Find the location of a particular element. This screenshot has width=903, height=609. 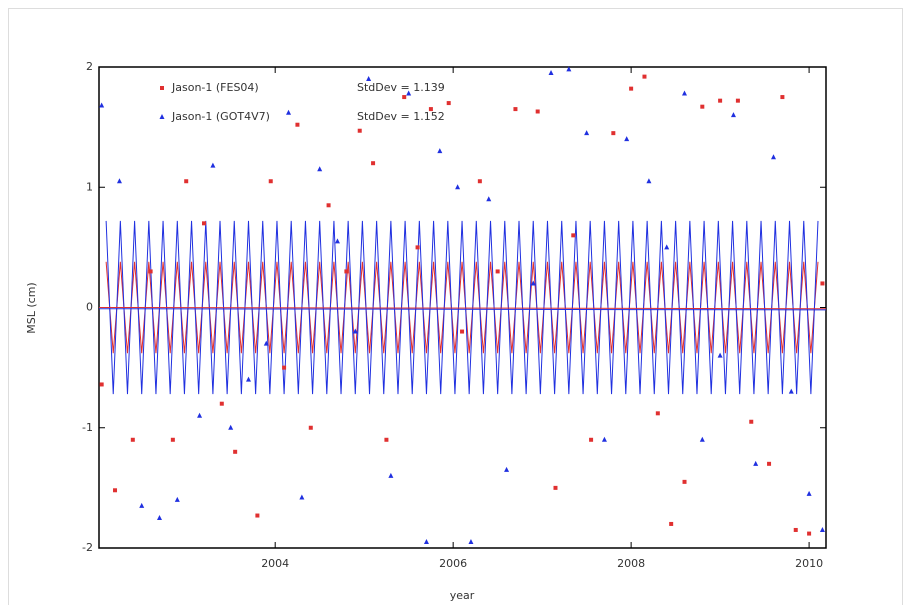

legend-label: Jason-1 (FES04) is located at coordinates (215, 87).